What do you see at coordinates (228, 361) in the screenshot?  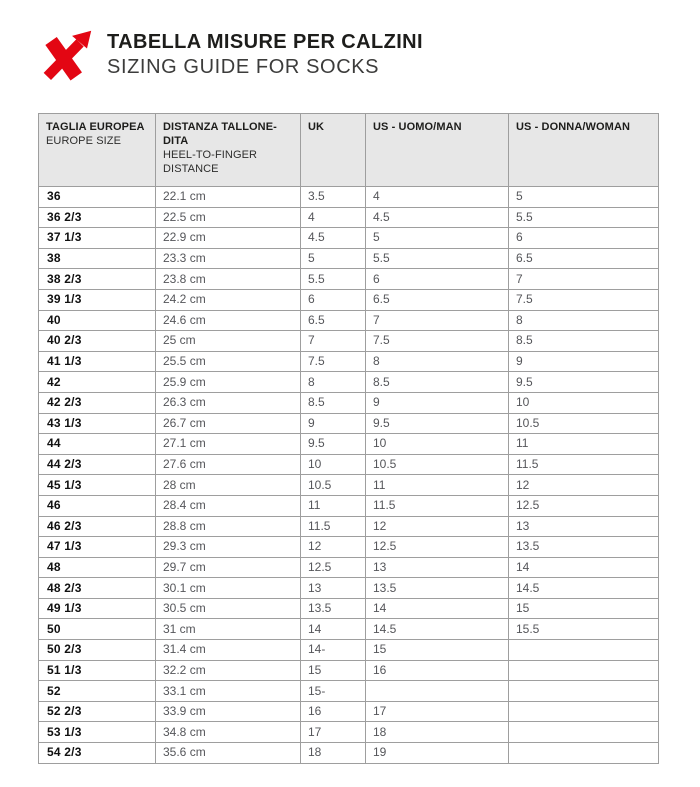 I see `distance-cell: 25.5 cm` at bounding box center [228, 361].